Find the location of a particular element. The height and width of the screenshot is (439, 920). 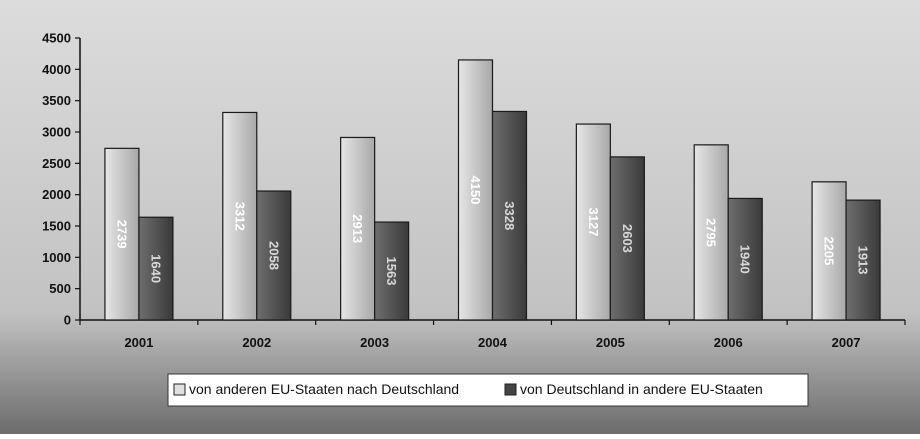

bar-data-label: 2913 is located at coordinates (357, 228).